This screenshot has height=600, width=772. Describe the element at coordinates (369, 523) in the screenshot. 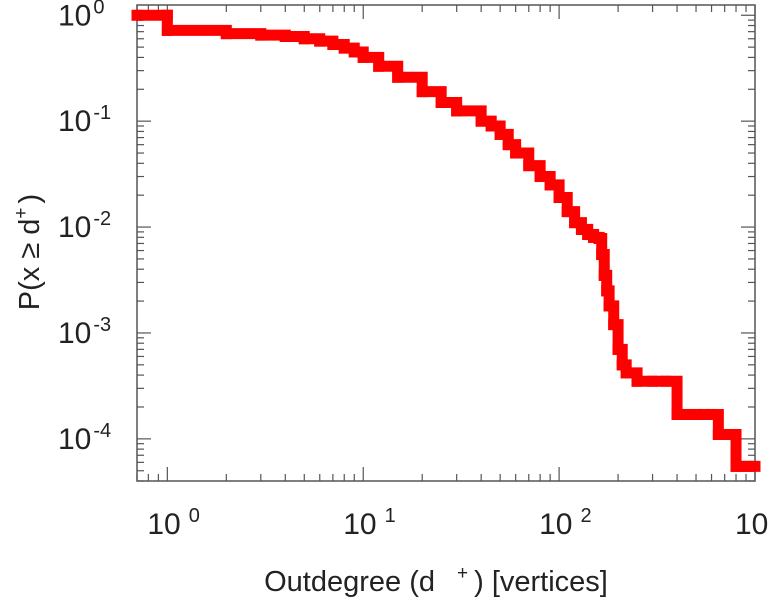

I see `x-tick-label: 10 1` at that location.